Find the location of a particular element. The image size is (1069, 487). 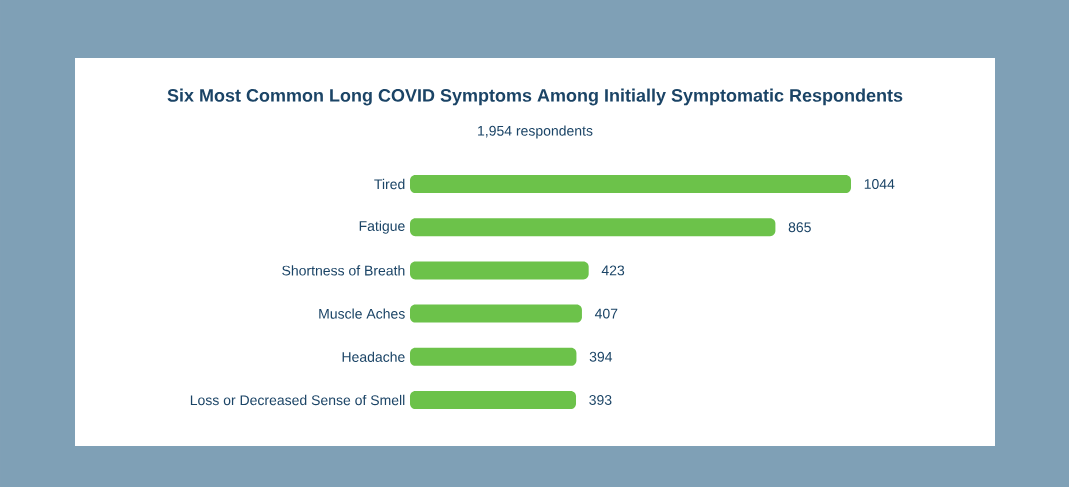

y-tick-label: Loss or Decreased Sense of Smell is located at coordinates (297, 400).